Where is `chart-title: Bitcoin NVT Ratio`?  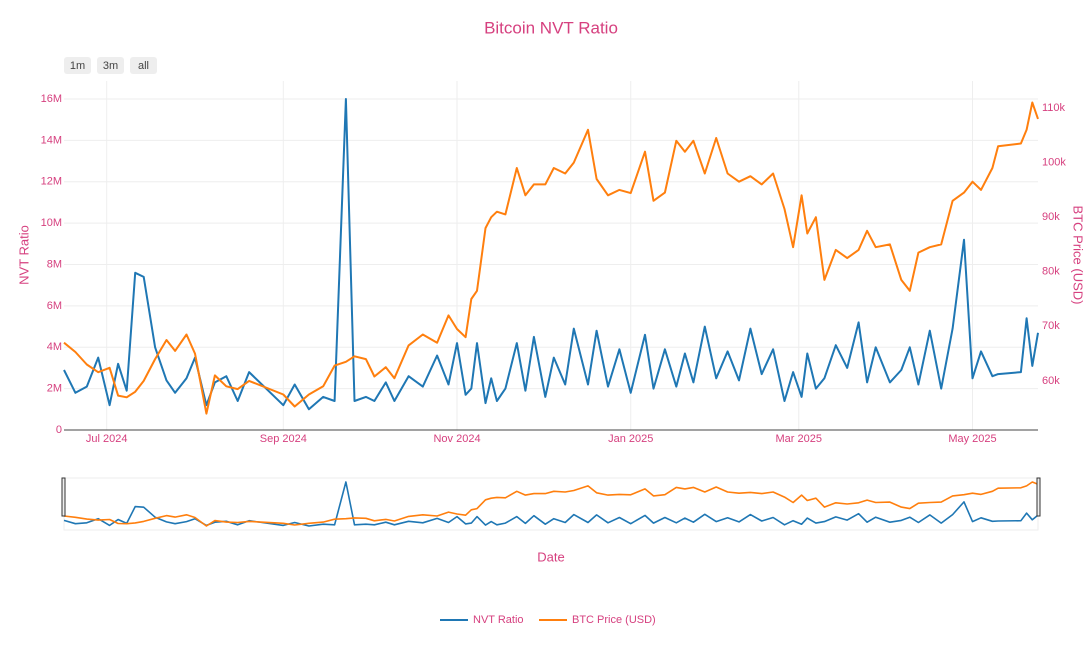 chart-title: Bitcoin NVT Ratio is located at coordinates (551, 27).